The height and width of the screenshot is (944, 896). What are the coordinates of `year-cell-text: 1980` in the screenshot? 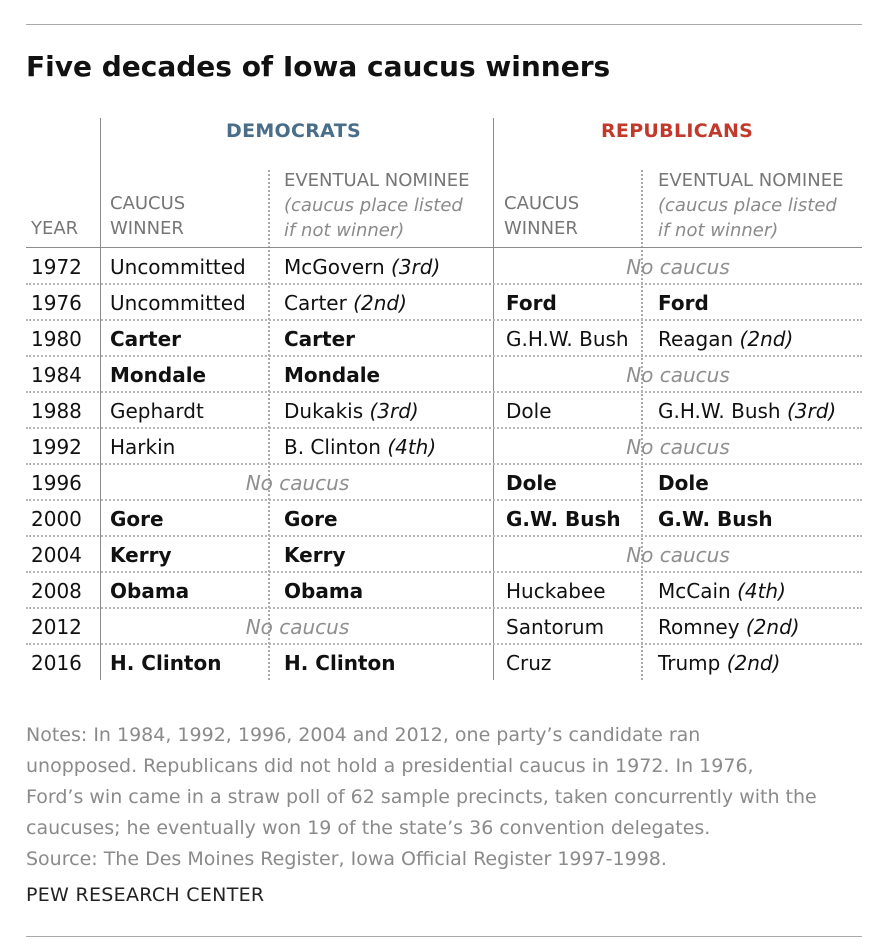 It's located at (56, 339).